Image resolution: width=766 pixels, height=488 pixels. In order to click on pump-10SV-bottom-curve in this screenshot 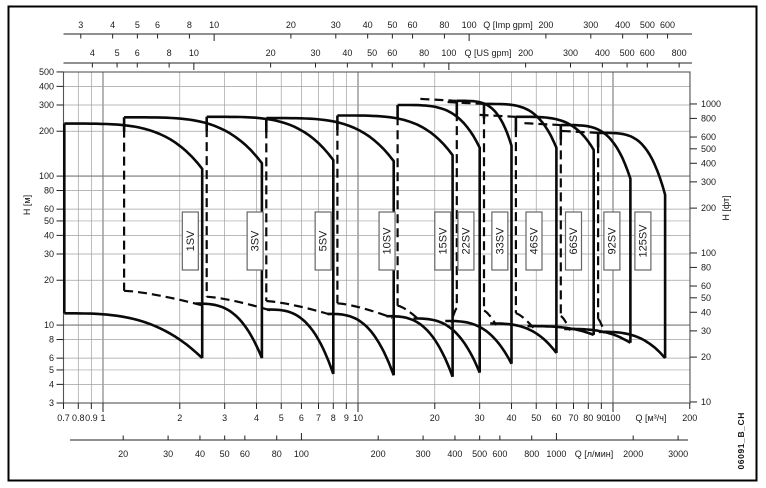, I will do `click(361, 344)`.